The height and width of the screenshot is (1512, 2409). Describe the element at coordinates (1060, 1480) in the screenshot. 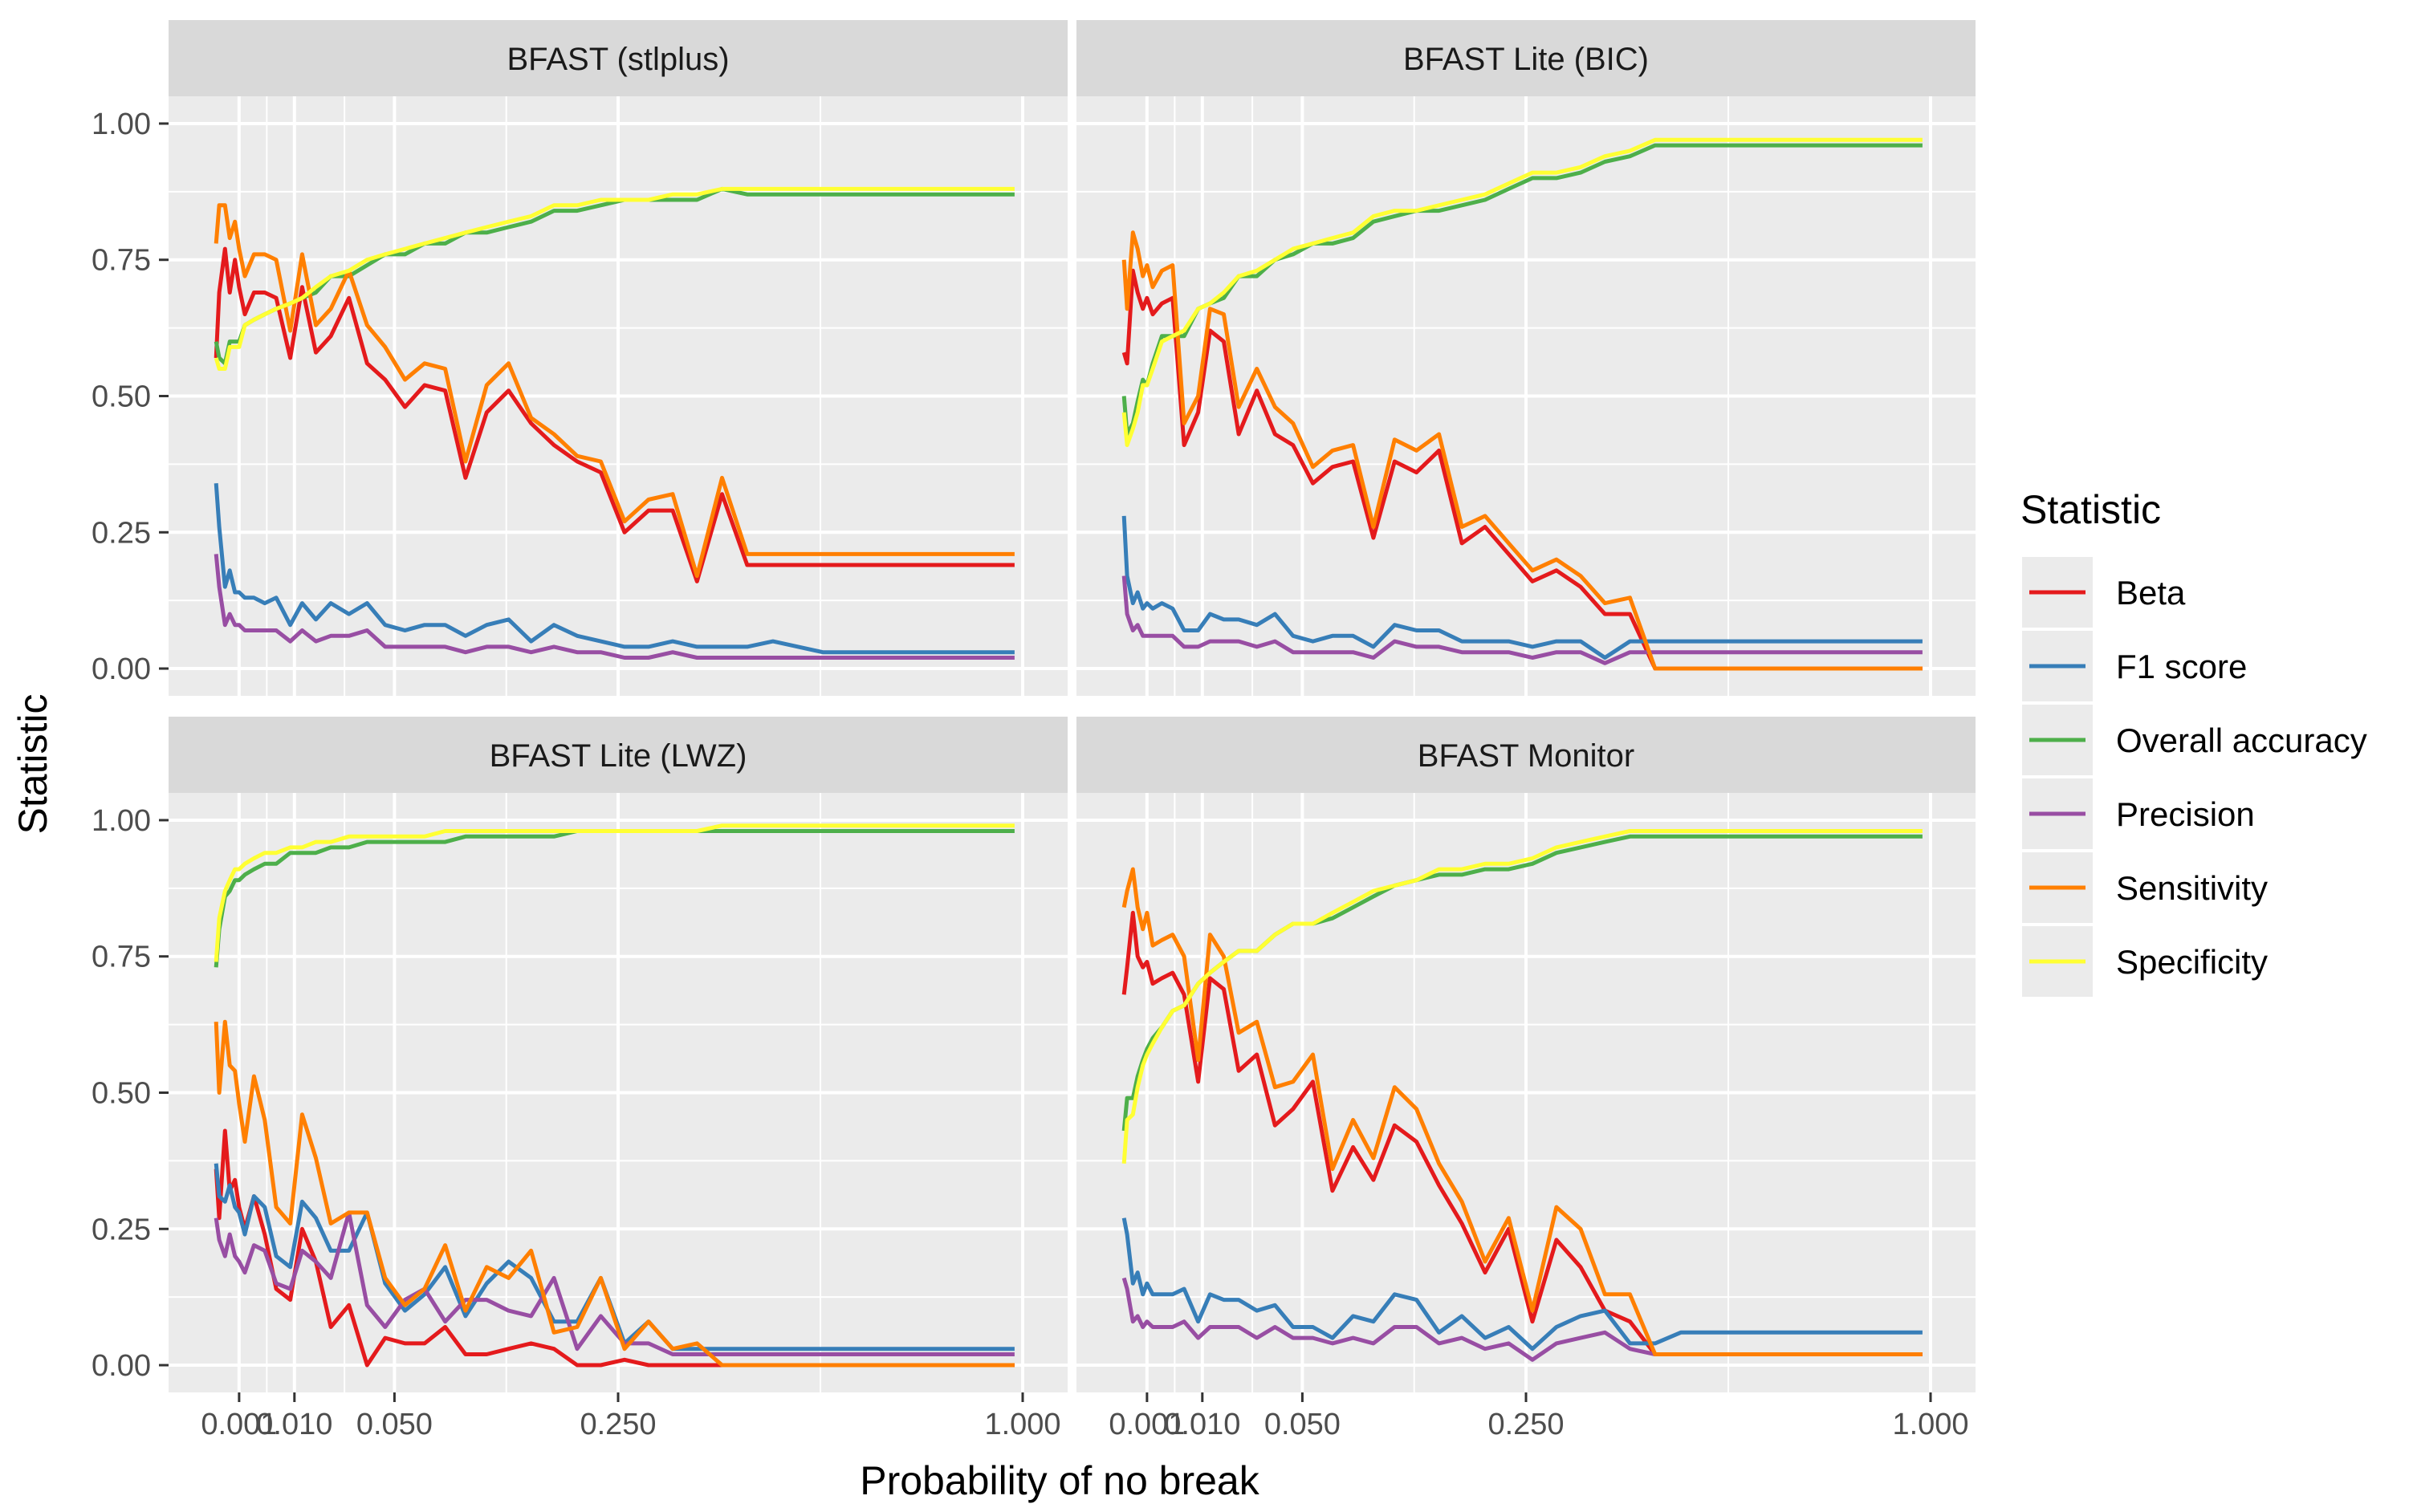

I see `x-axis-title: Probability of no break` at that location.